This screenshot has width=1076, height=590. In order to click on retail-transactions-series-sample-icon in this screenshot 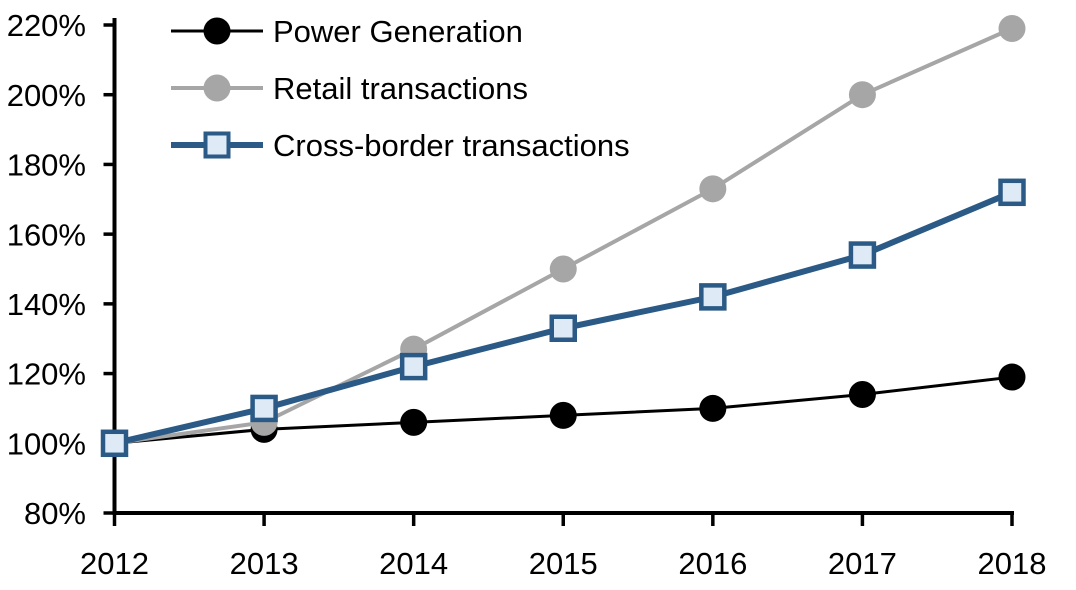, I will do `click(217, 88)`.